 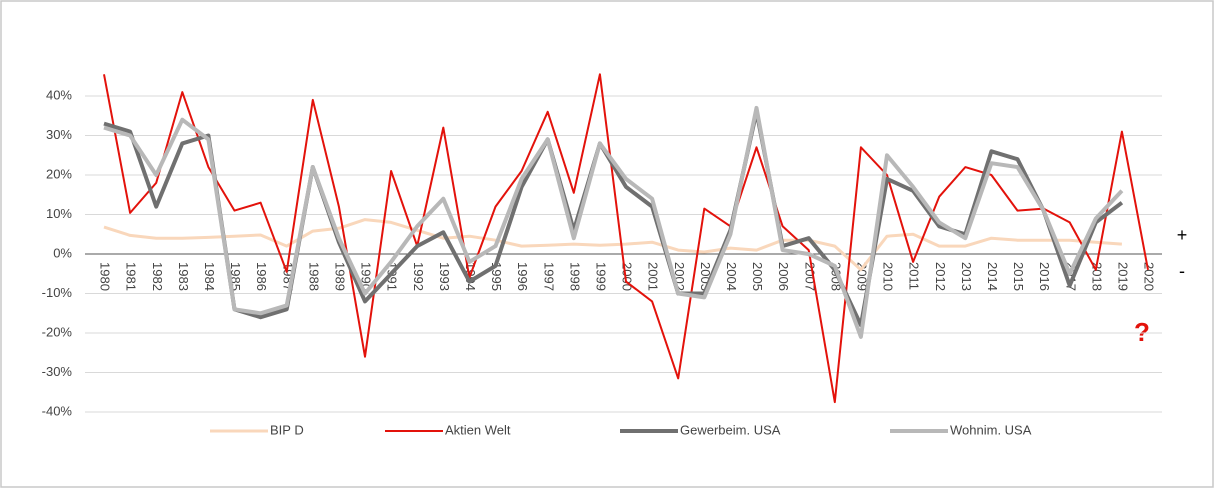 What do you see at coordinates (627, 276) in the screenshot?
I see `x-tick-label: 2000` at bounding box center [627, 276].